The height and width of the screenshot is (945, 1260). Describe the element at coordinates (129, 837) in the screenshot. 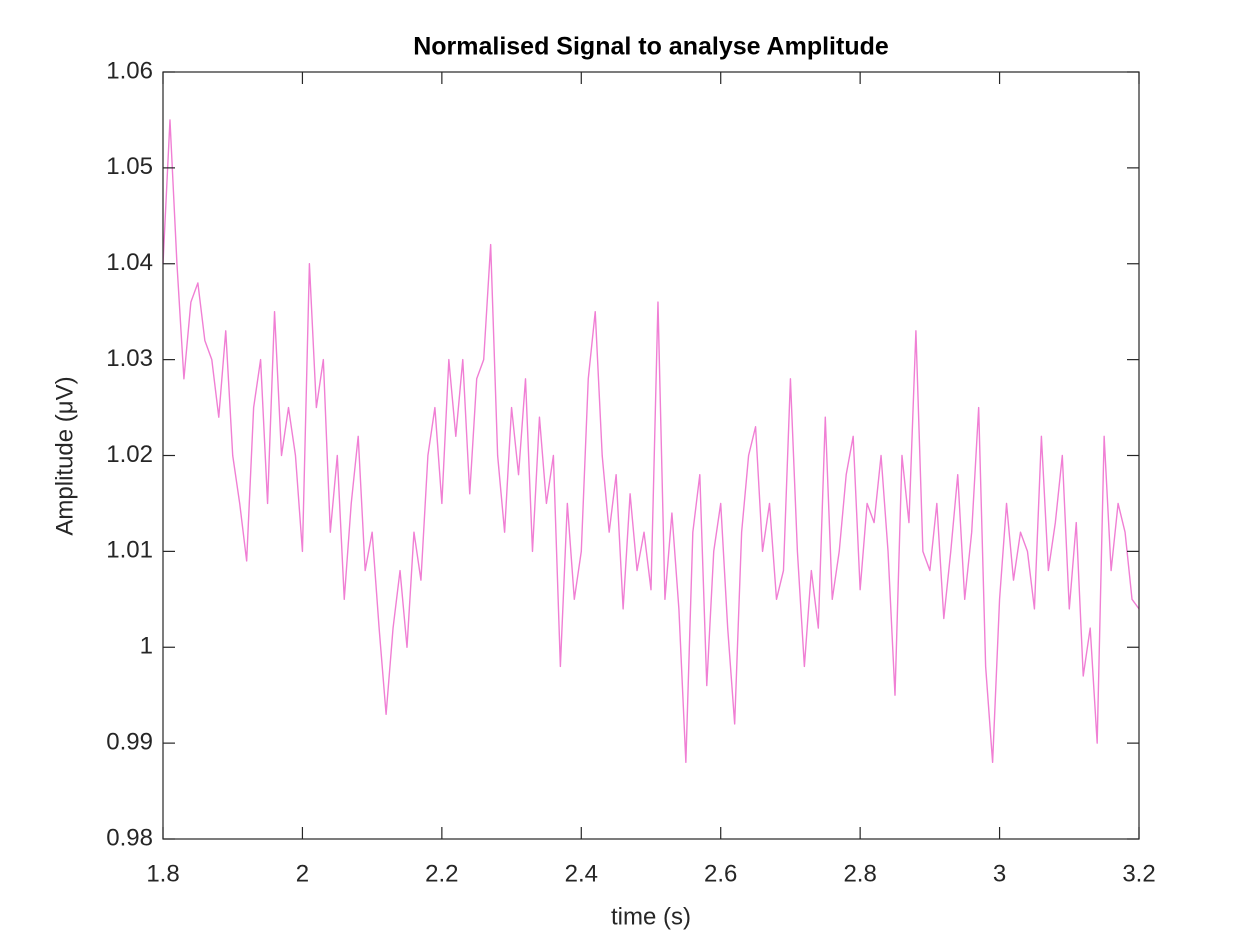

I see `y-tick-label: 0.98` at that location.